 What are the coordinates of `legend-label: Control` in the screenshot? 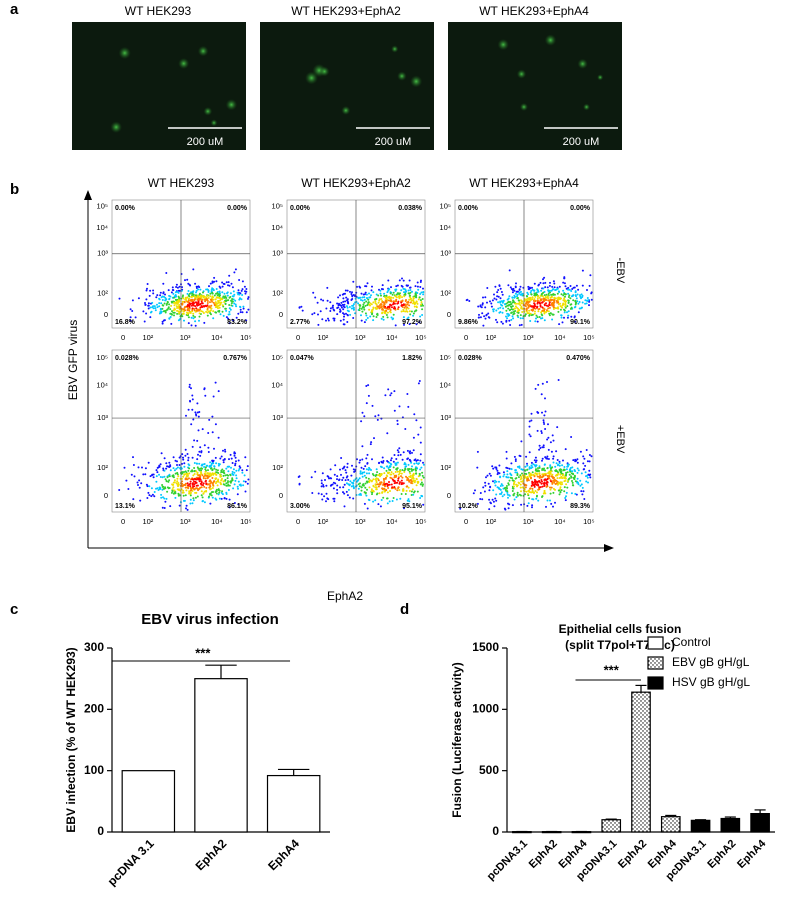 It's located at (691, 642).